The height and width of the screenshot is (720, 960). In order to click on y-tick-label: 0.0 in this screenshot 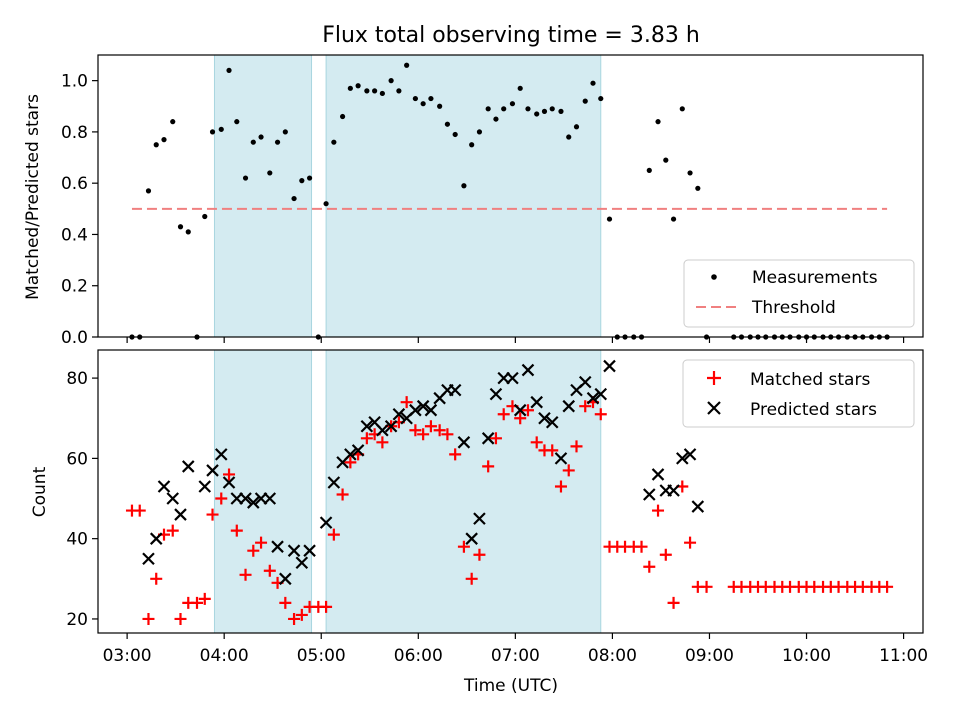, I will do `click(74, 338)`.